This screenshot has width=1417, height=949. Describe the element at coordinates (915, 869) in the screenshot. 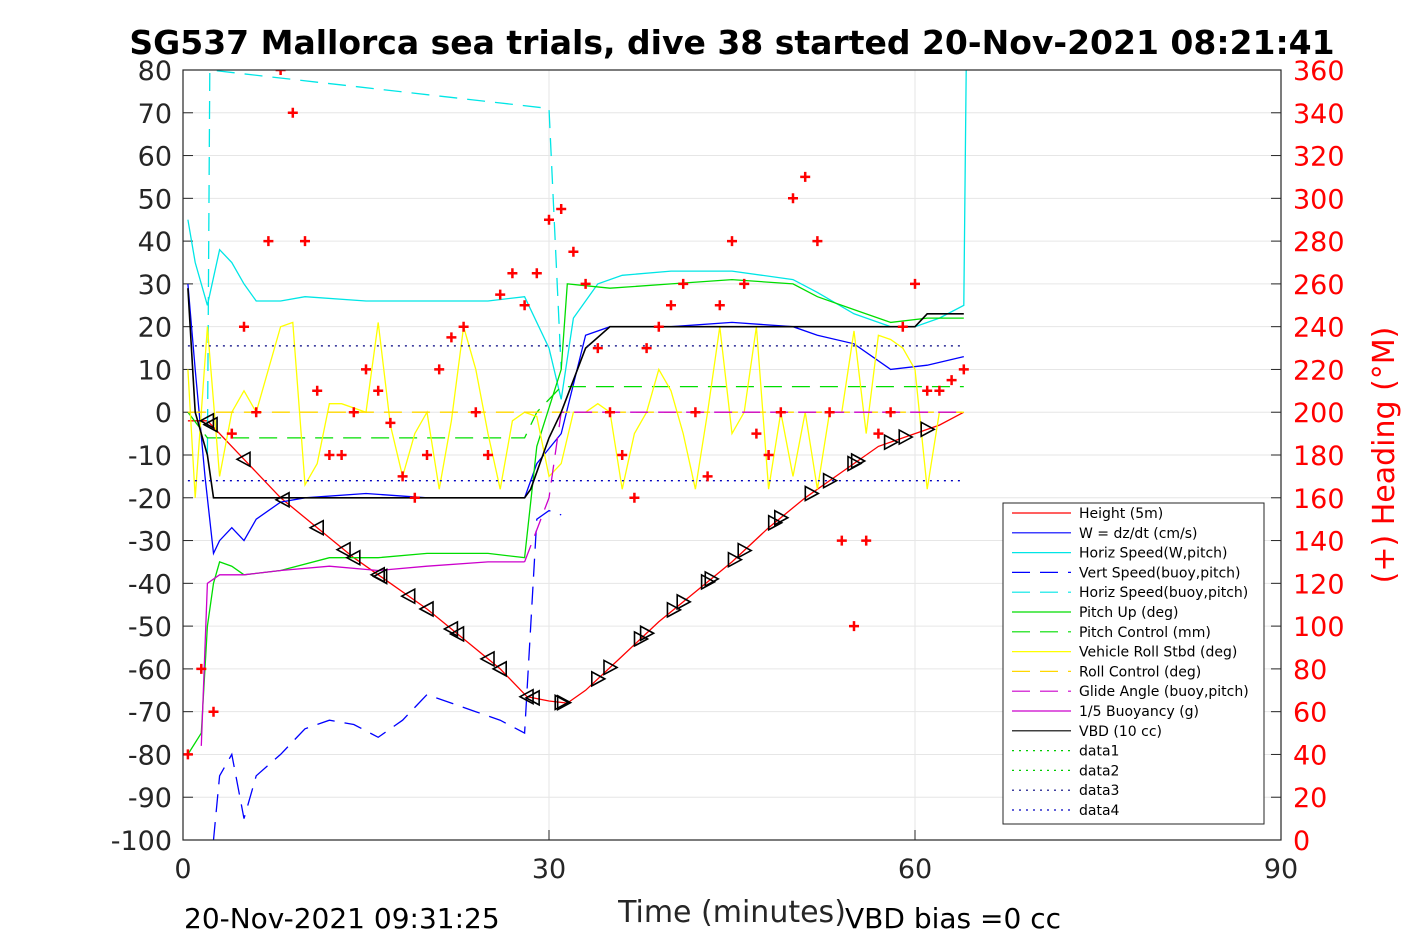

I see `x-tick-label: 60` at that location.